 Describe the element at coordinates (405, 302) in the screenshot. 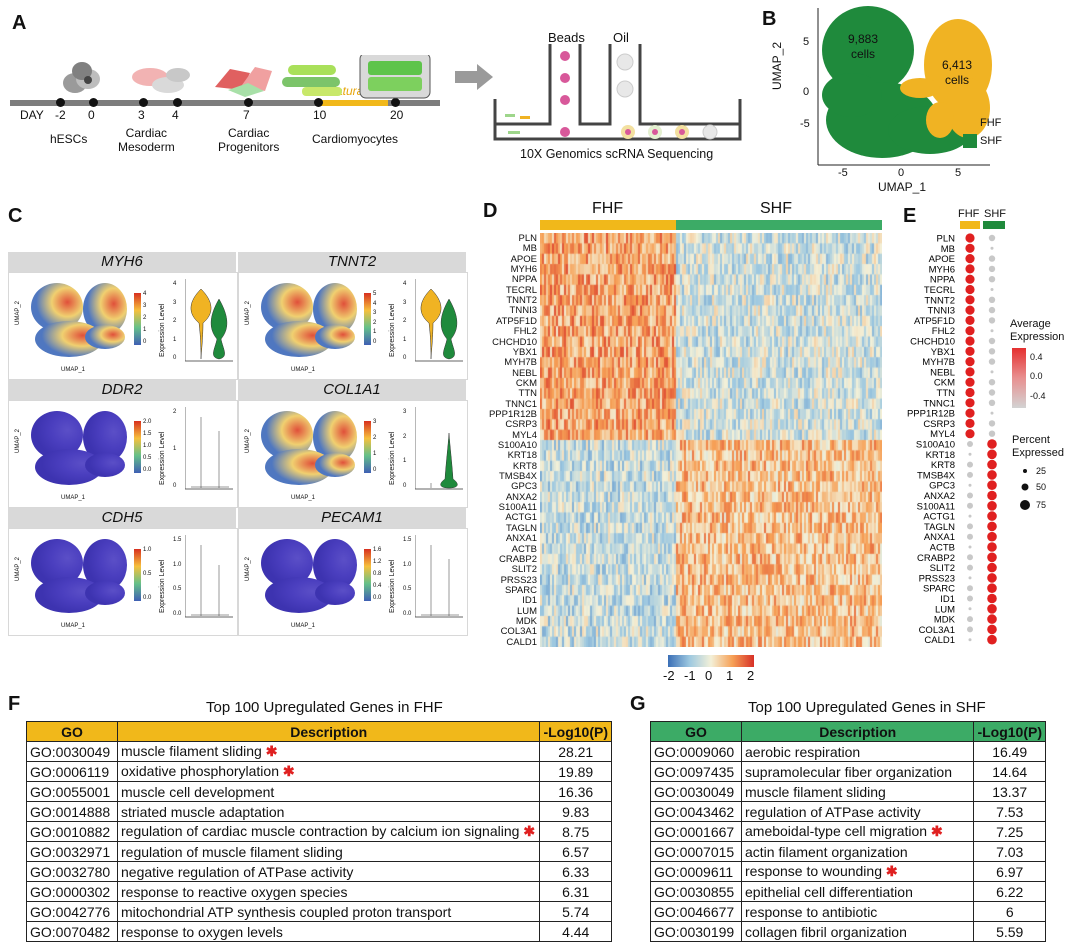

I see `violin-tick: 3` at that location.